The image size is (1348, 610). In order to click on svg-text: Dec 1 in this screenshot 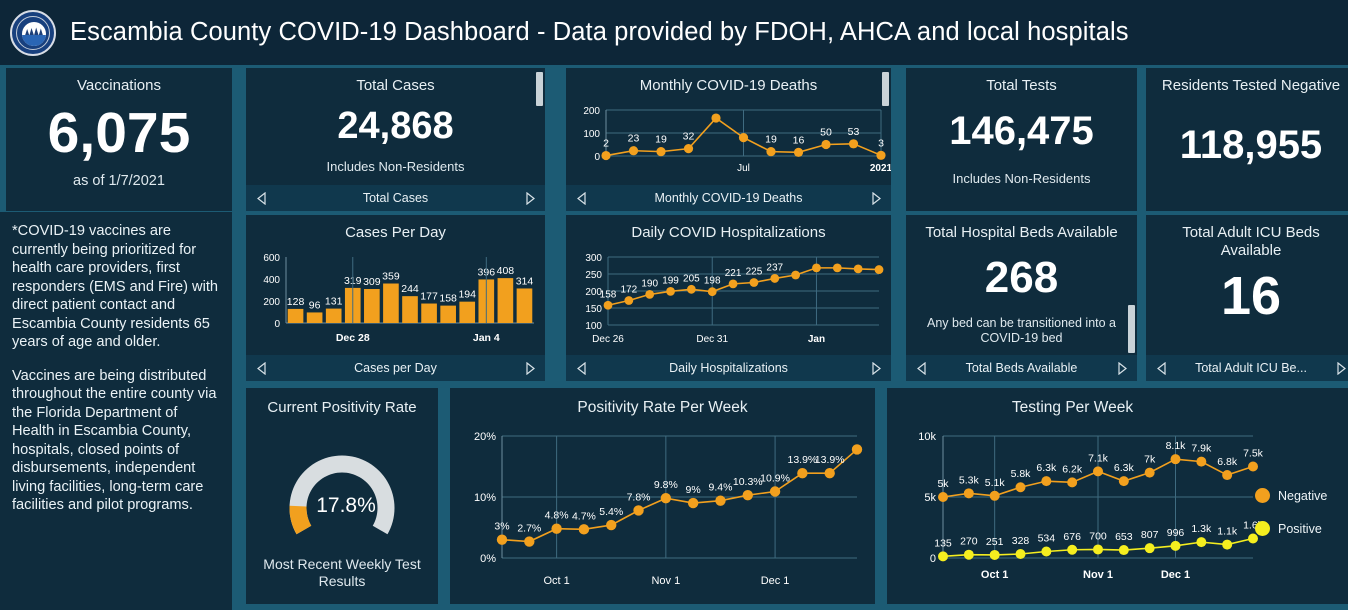, I will do `click(775, 581)`.